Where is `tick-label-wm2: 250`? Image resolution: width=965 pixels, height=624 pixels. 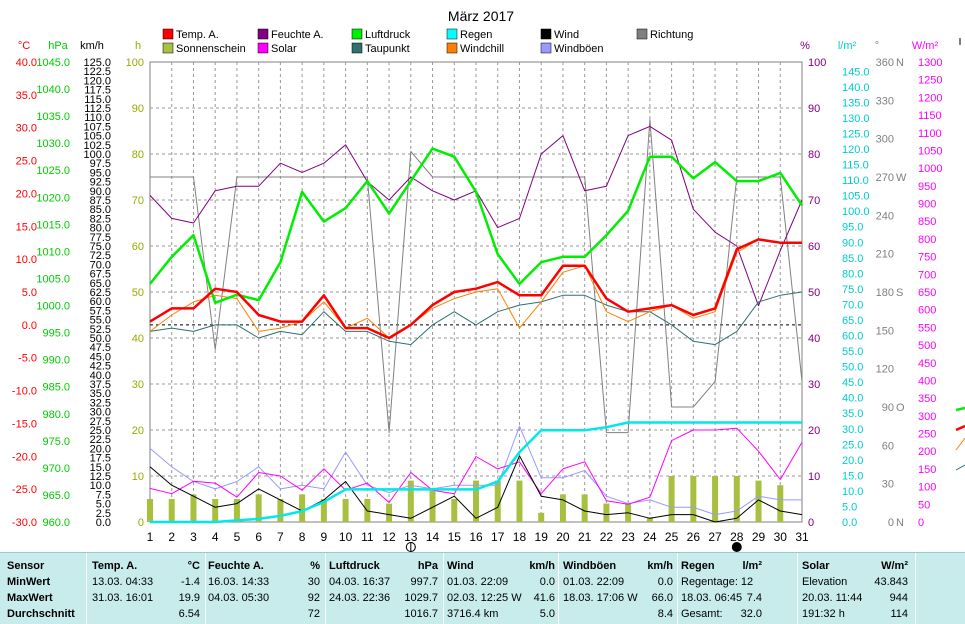 tick-label-wm2: 250 is located at coordinates (927, 435).